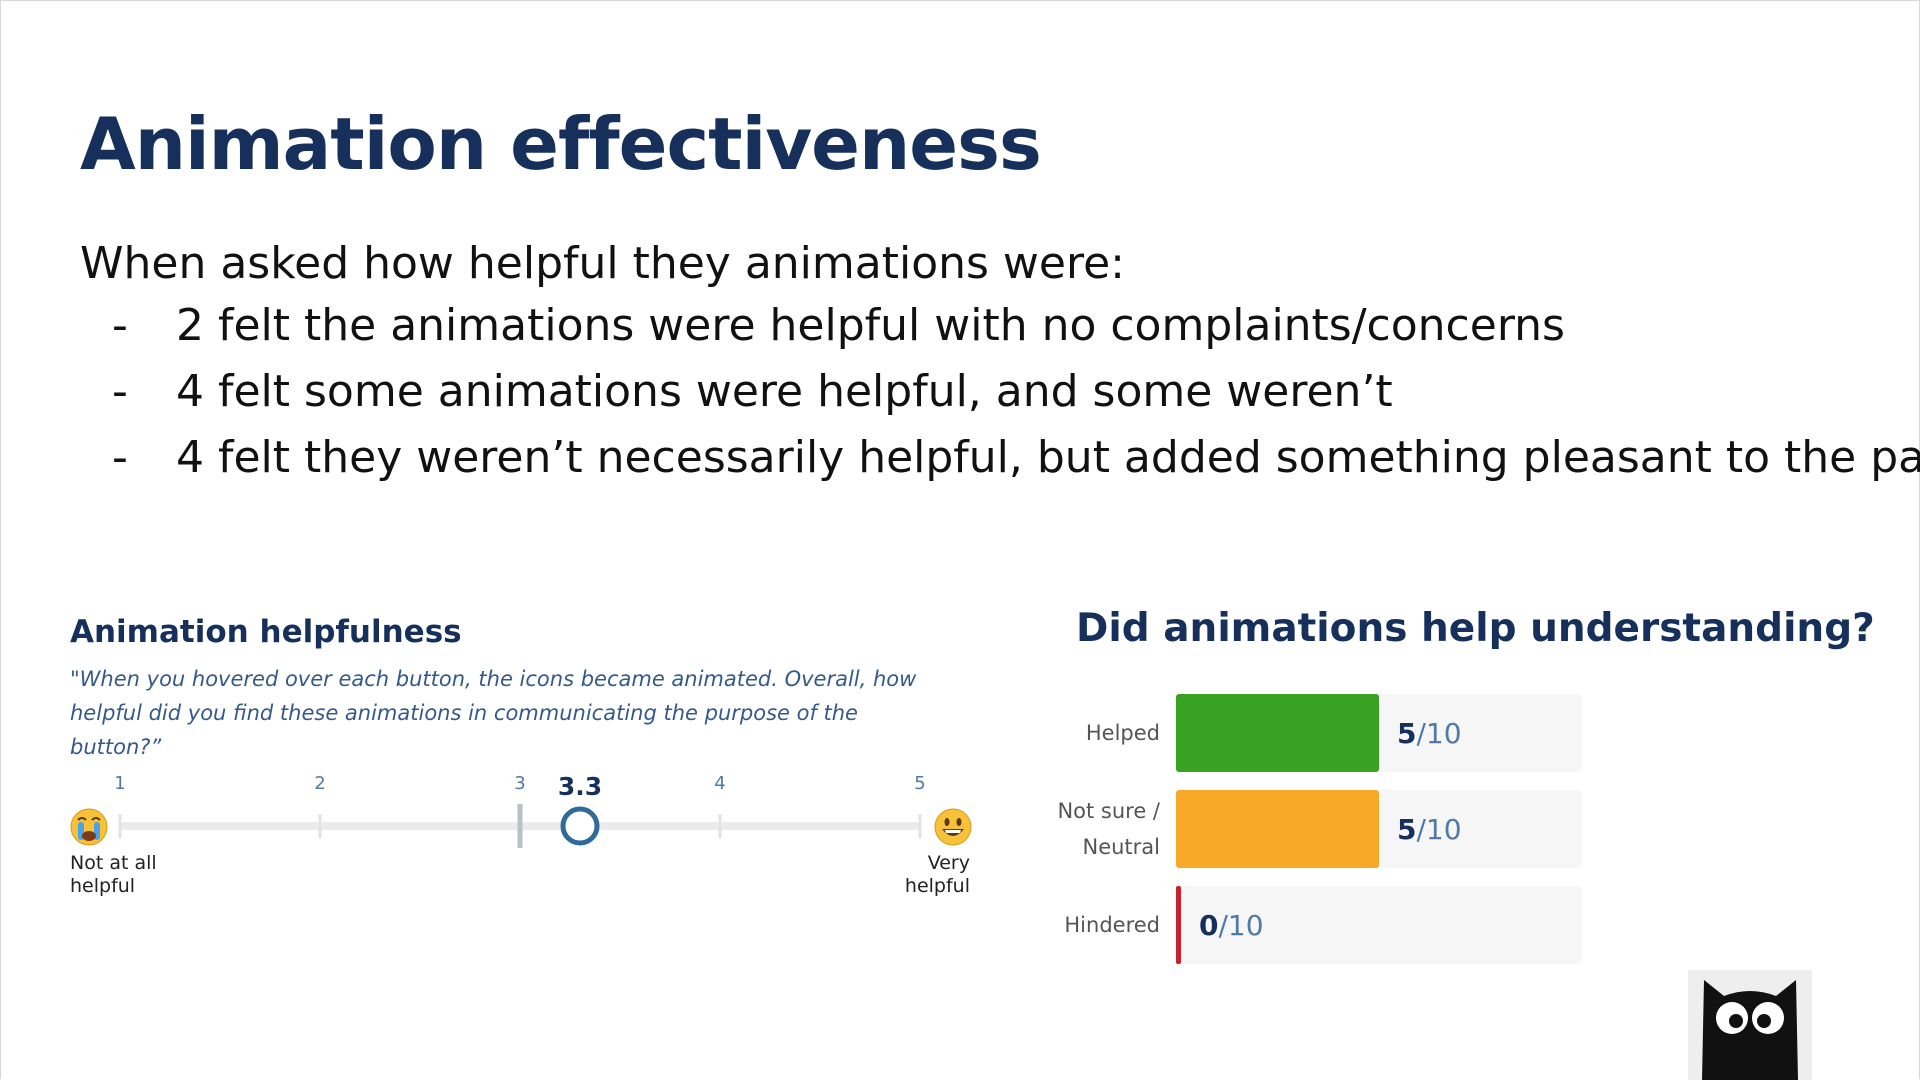 This screenshot has width=1920, height=1080. I want to click on bar-track, so click(1379, 925).